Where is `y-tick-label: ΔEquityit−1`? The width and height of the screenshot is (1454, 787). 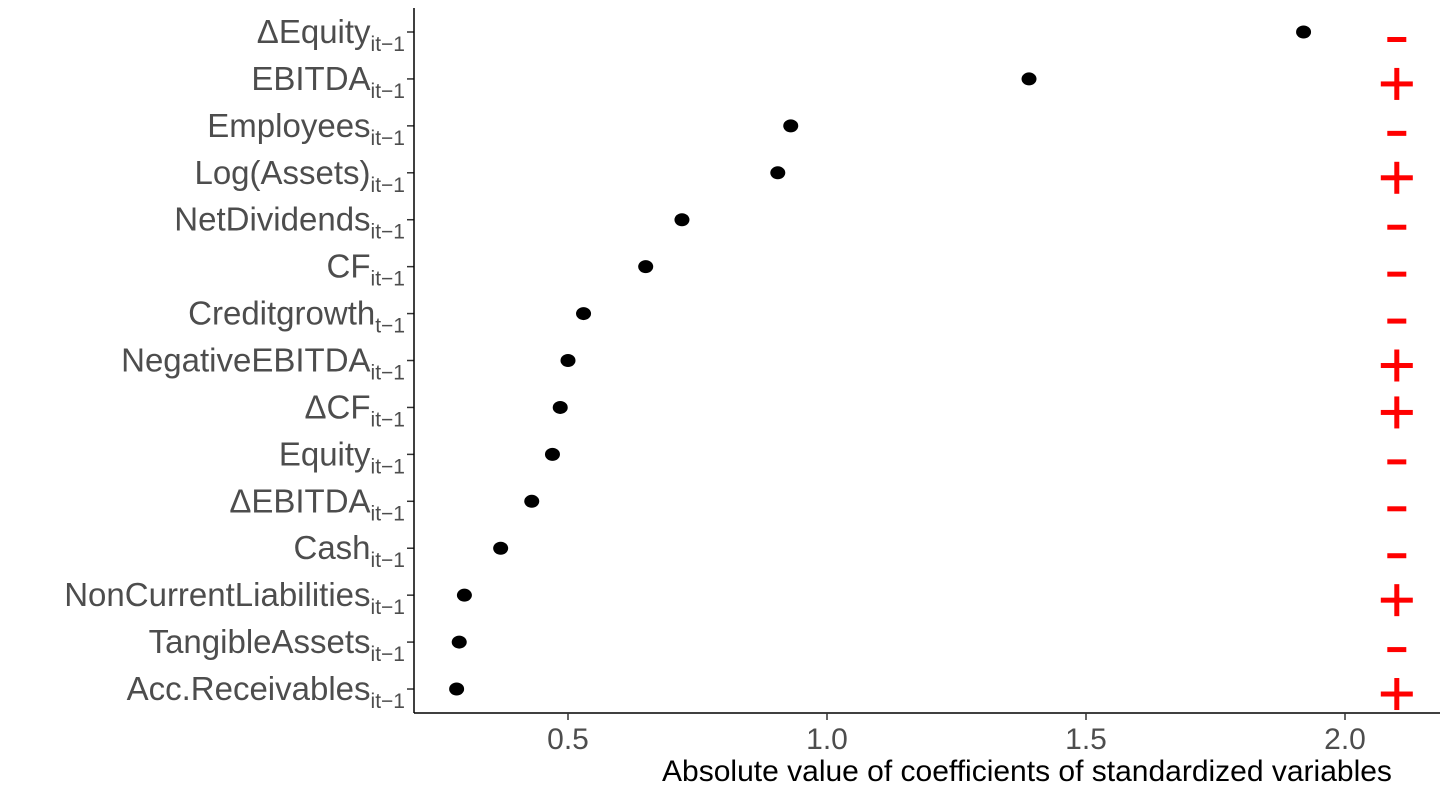
y-tick-label: ΔEquityit−1 is located at coordinates (331, 34).